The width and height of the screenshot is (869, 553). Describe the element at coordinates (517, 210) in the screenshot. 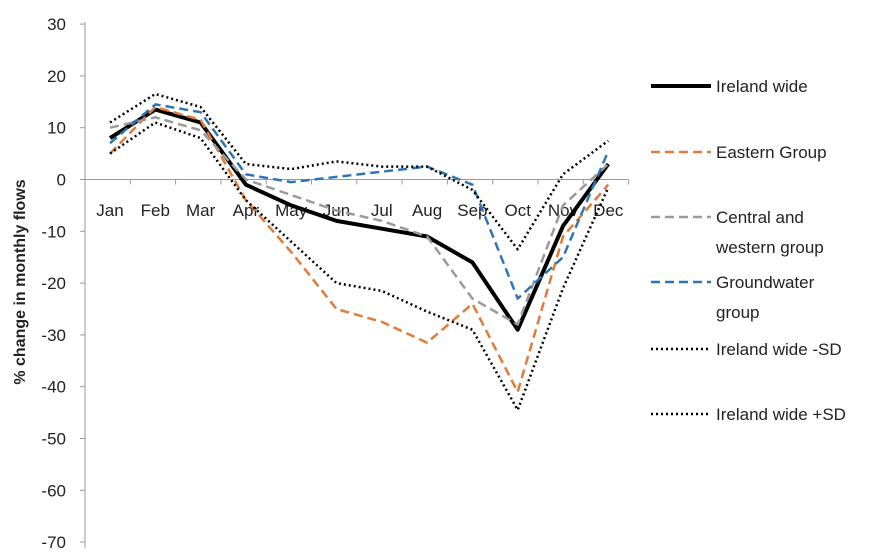

I see `x-tick-label: Oct` at that location.